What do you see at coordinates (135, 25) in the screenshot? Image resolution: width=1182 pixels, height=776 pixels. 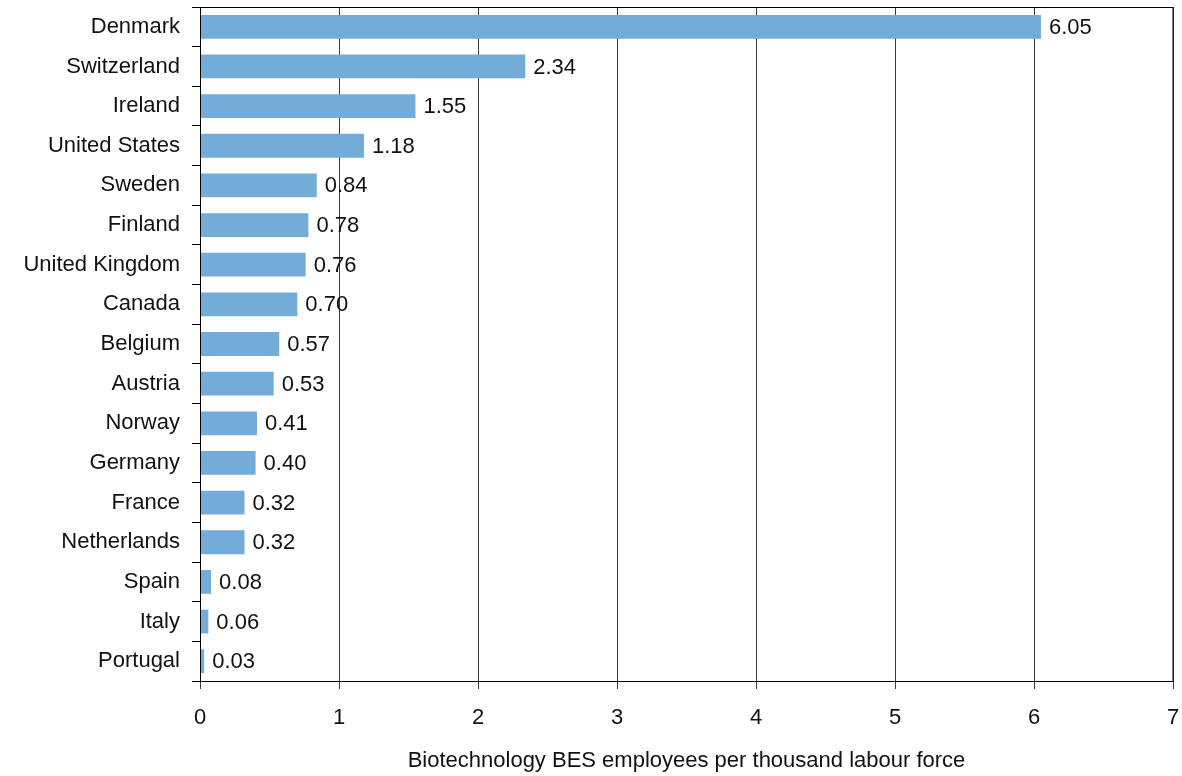 I see `y-tick-label: Denmark` at bounding box center [135, 25].